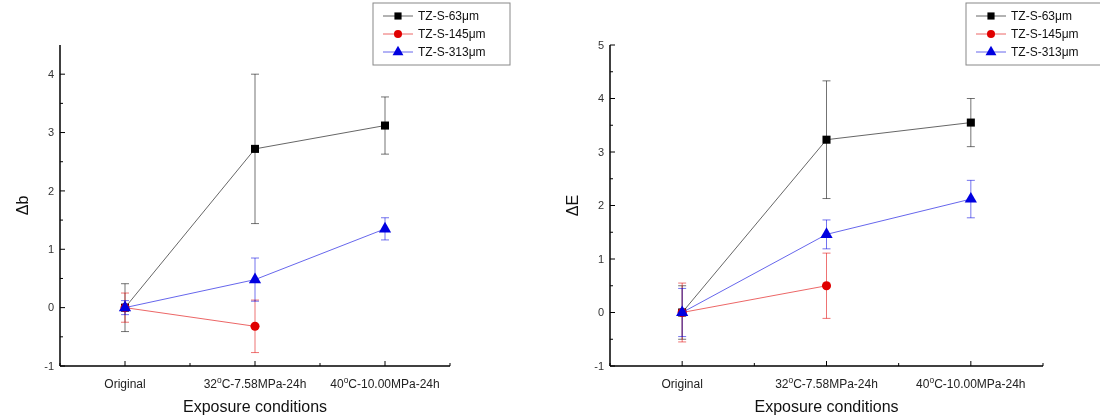 The height and width of the screenshot is (419, 1100). Describe the element at coordinates (600, 44) in the screenshot. I see `y-tick-label: 5` at that location.